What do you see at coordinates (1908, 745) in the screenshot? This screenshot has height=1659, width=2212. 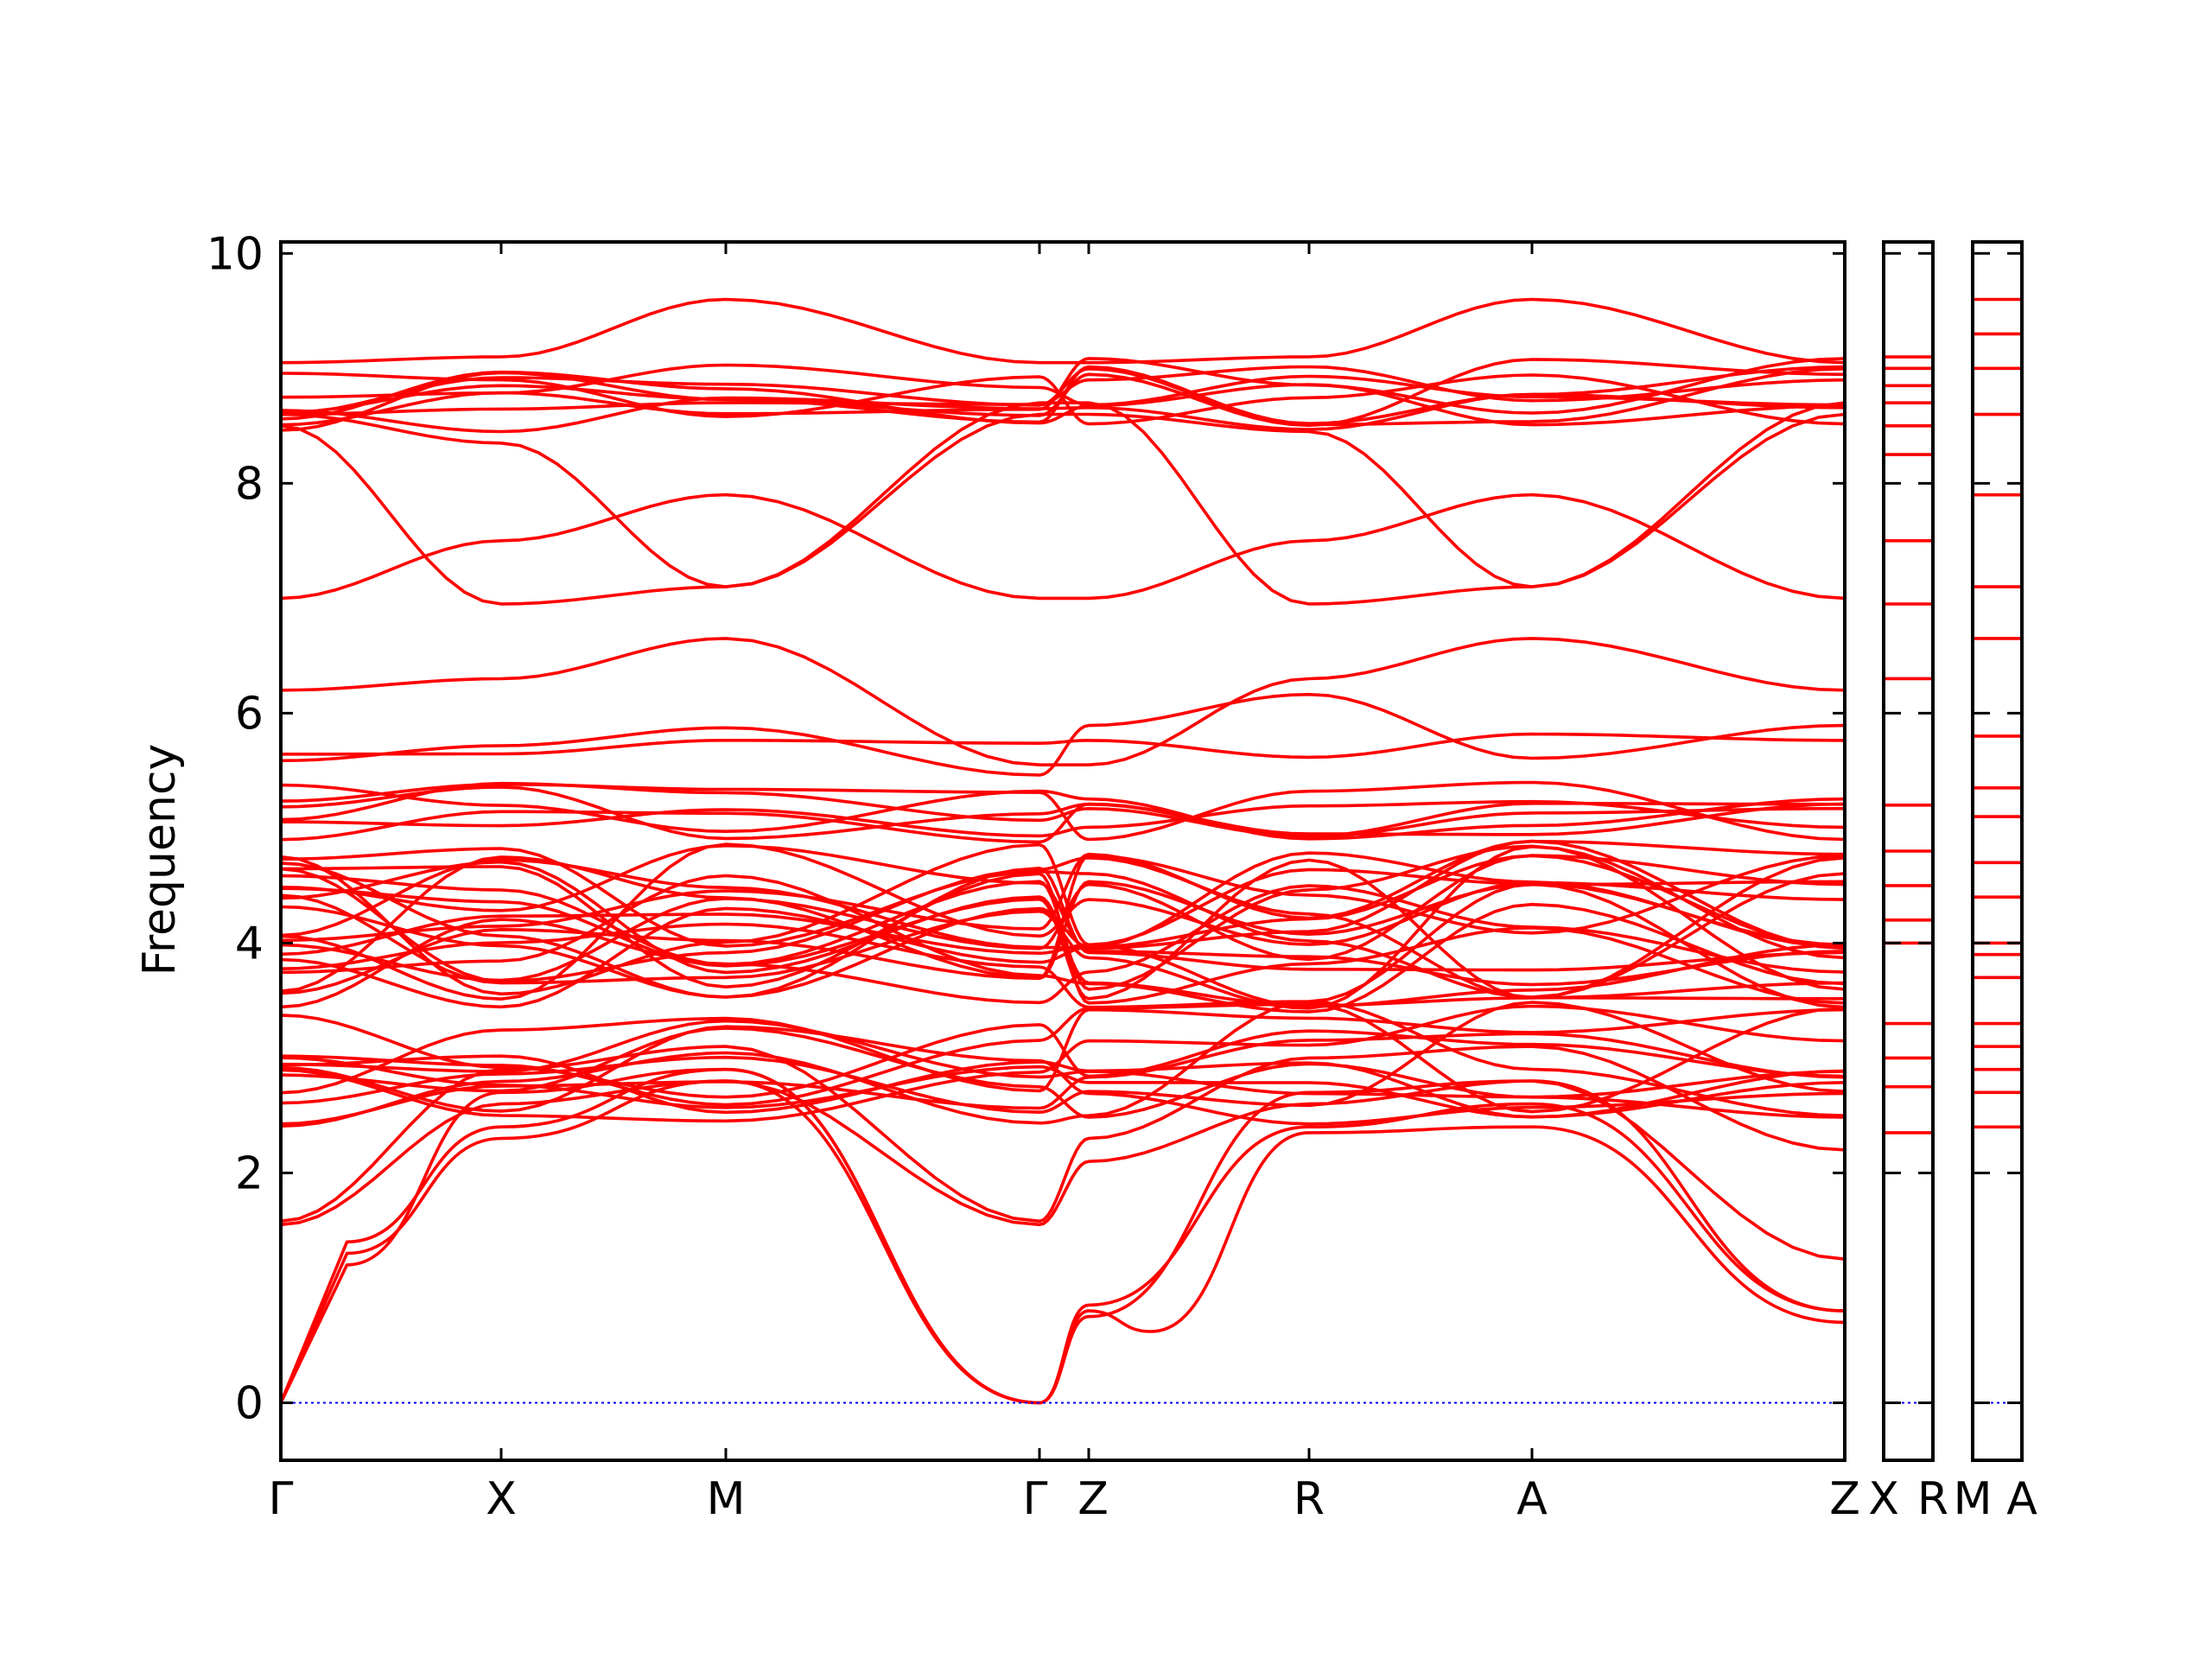 I see `side-panel-1-bands` at bounding box center [1908, 745].